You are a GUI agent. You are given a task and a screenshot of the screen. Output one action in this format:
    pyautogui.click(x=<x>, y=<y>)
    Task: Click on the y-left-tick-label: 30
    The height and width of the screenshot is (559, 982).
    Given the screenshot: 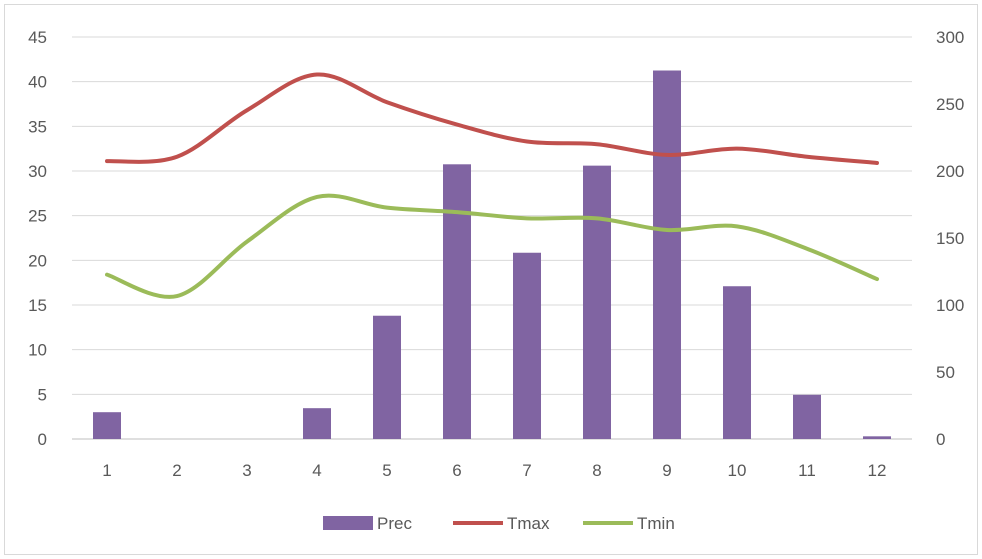 What is the action you would take?
    pyautogui.click(x=37, y=171)
    